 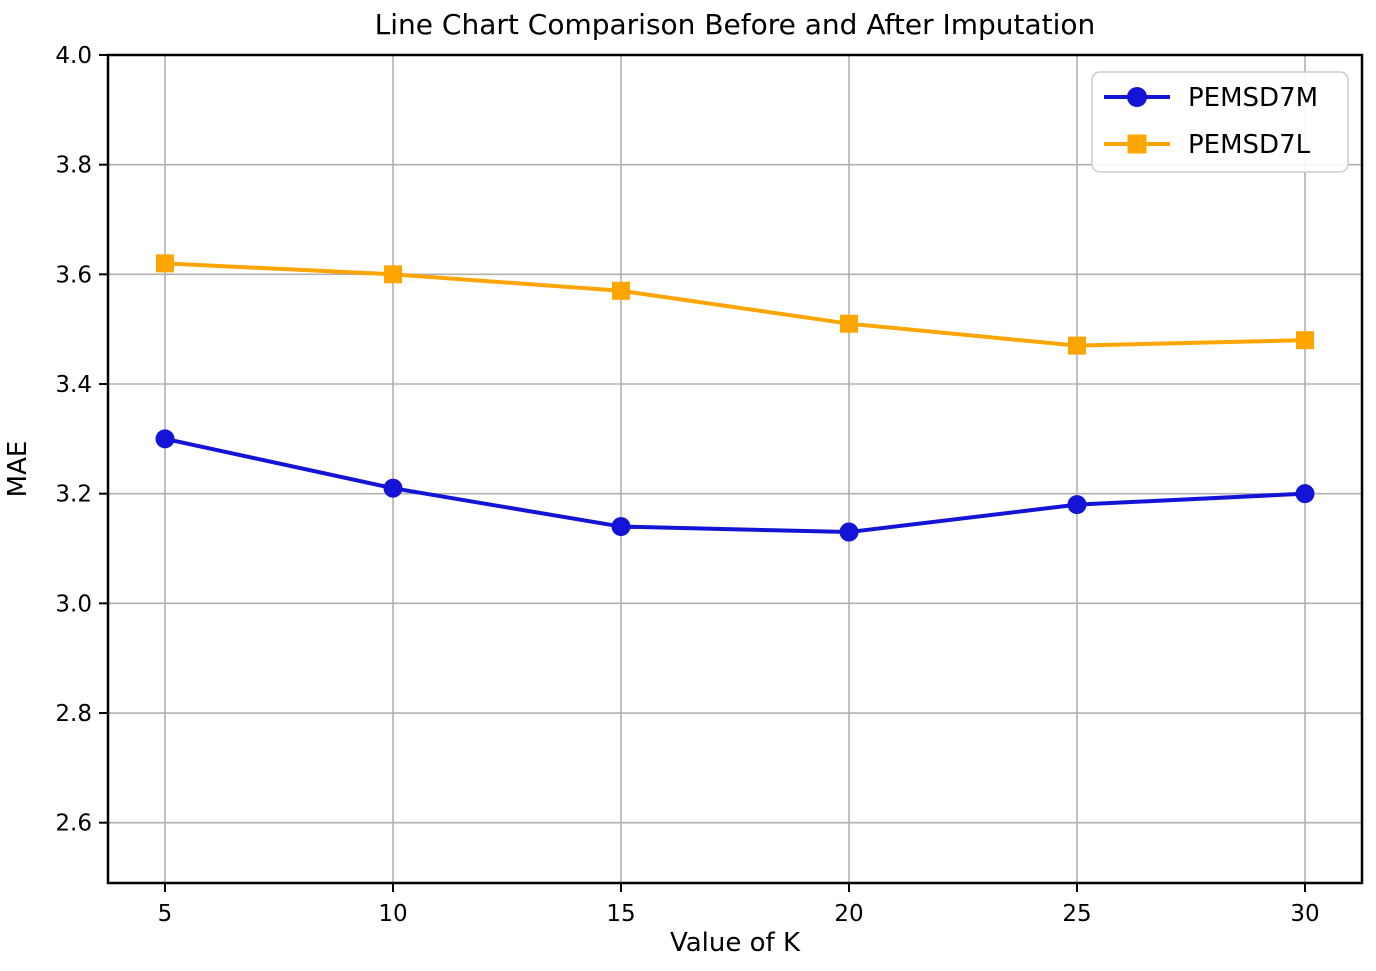 I want to click on y-tick-label: 3.4, so click(x=73, y=385).